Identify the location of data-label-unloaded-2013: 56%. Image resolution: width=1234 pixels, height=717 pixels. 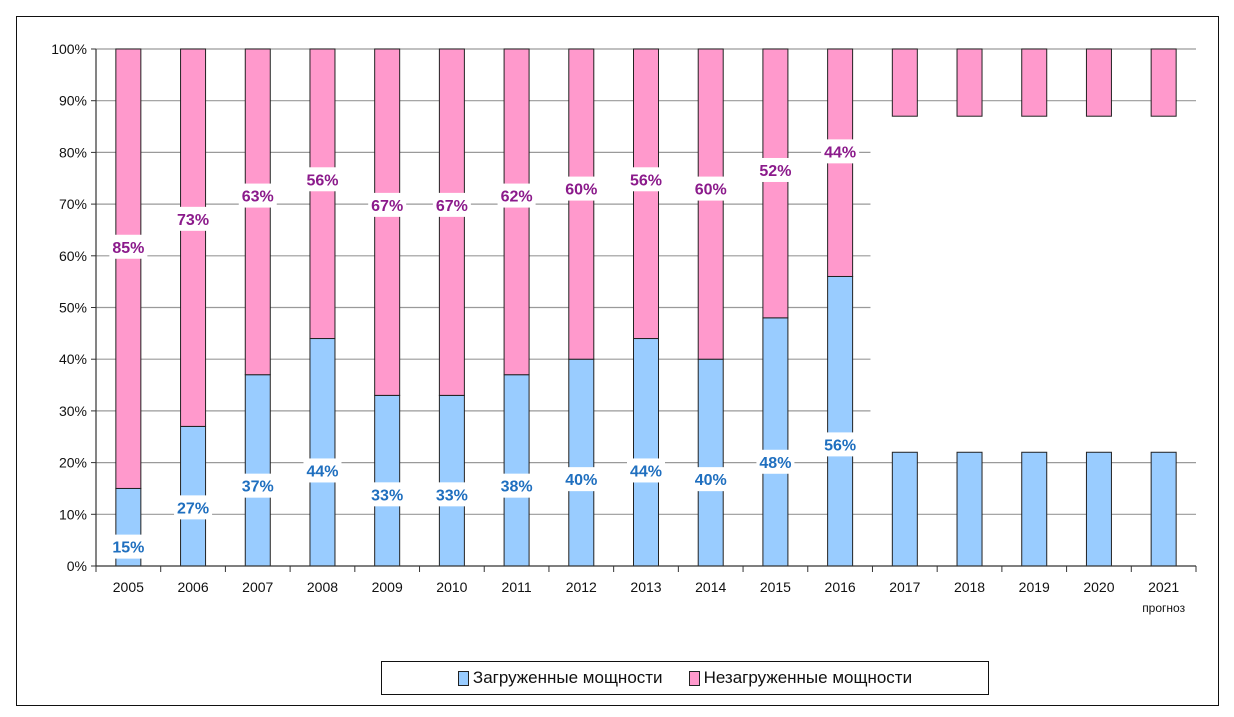
(646, 180).